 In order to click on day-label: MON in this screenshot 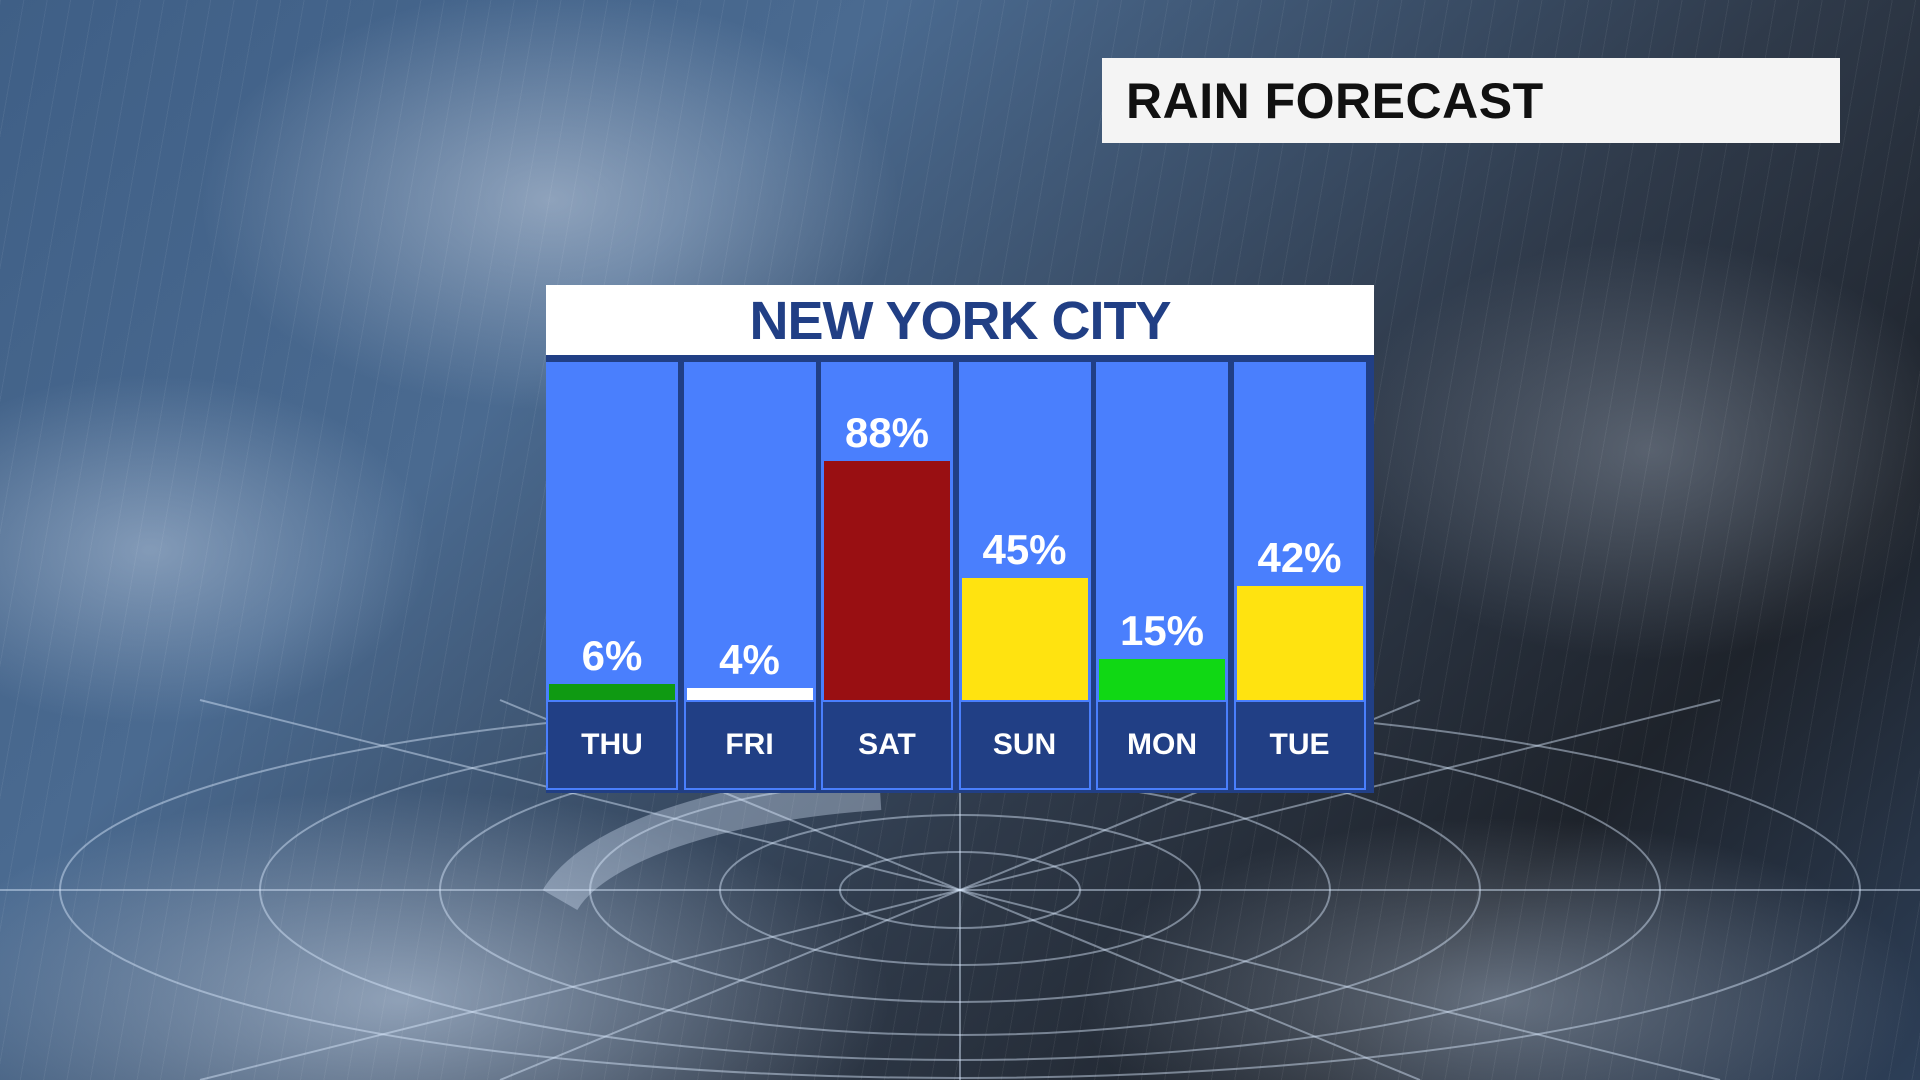, I will do `click(1162, 745)`.